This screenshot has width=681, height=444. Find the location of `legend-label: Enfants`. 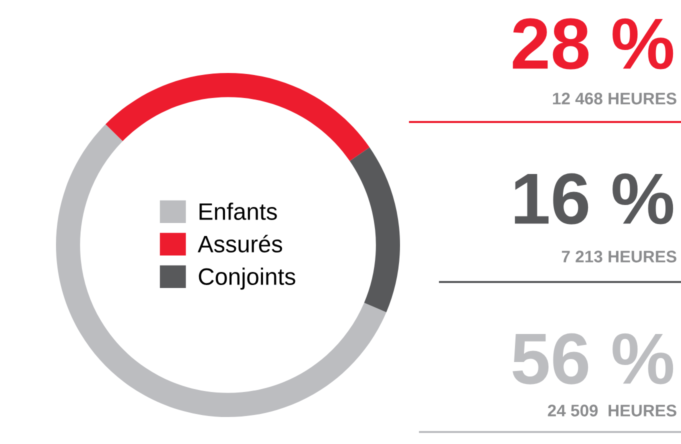

legend-label: Enfants is located at coordinates (238, 211).